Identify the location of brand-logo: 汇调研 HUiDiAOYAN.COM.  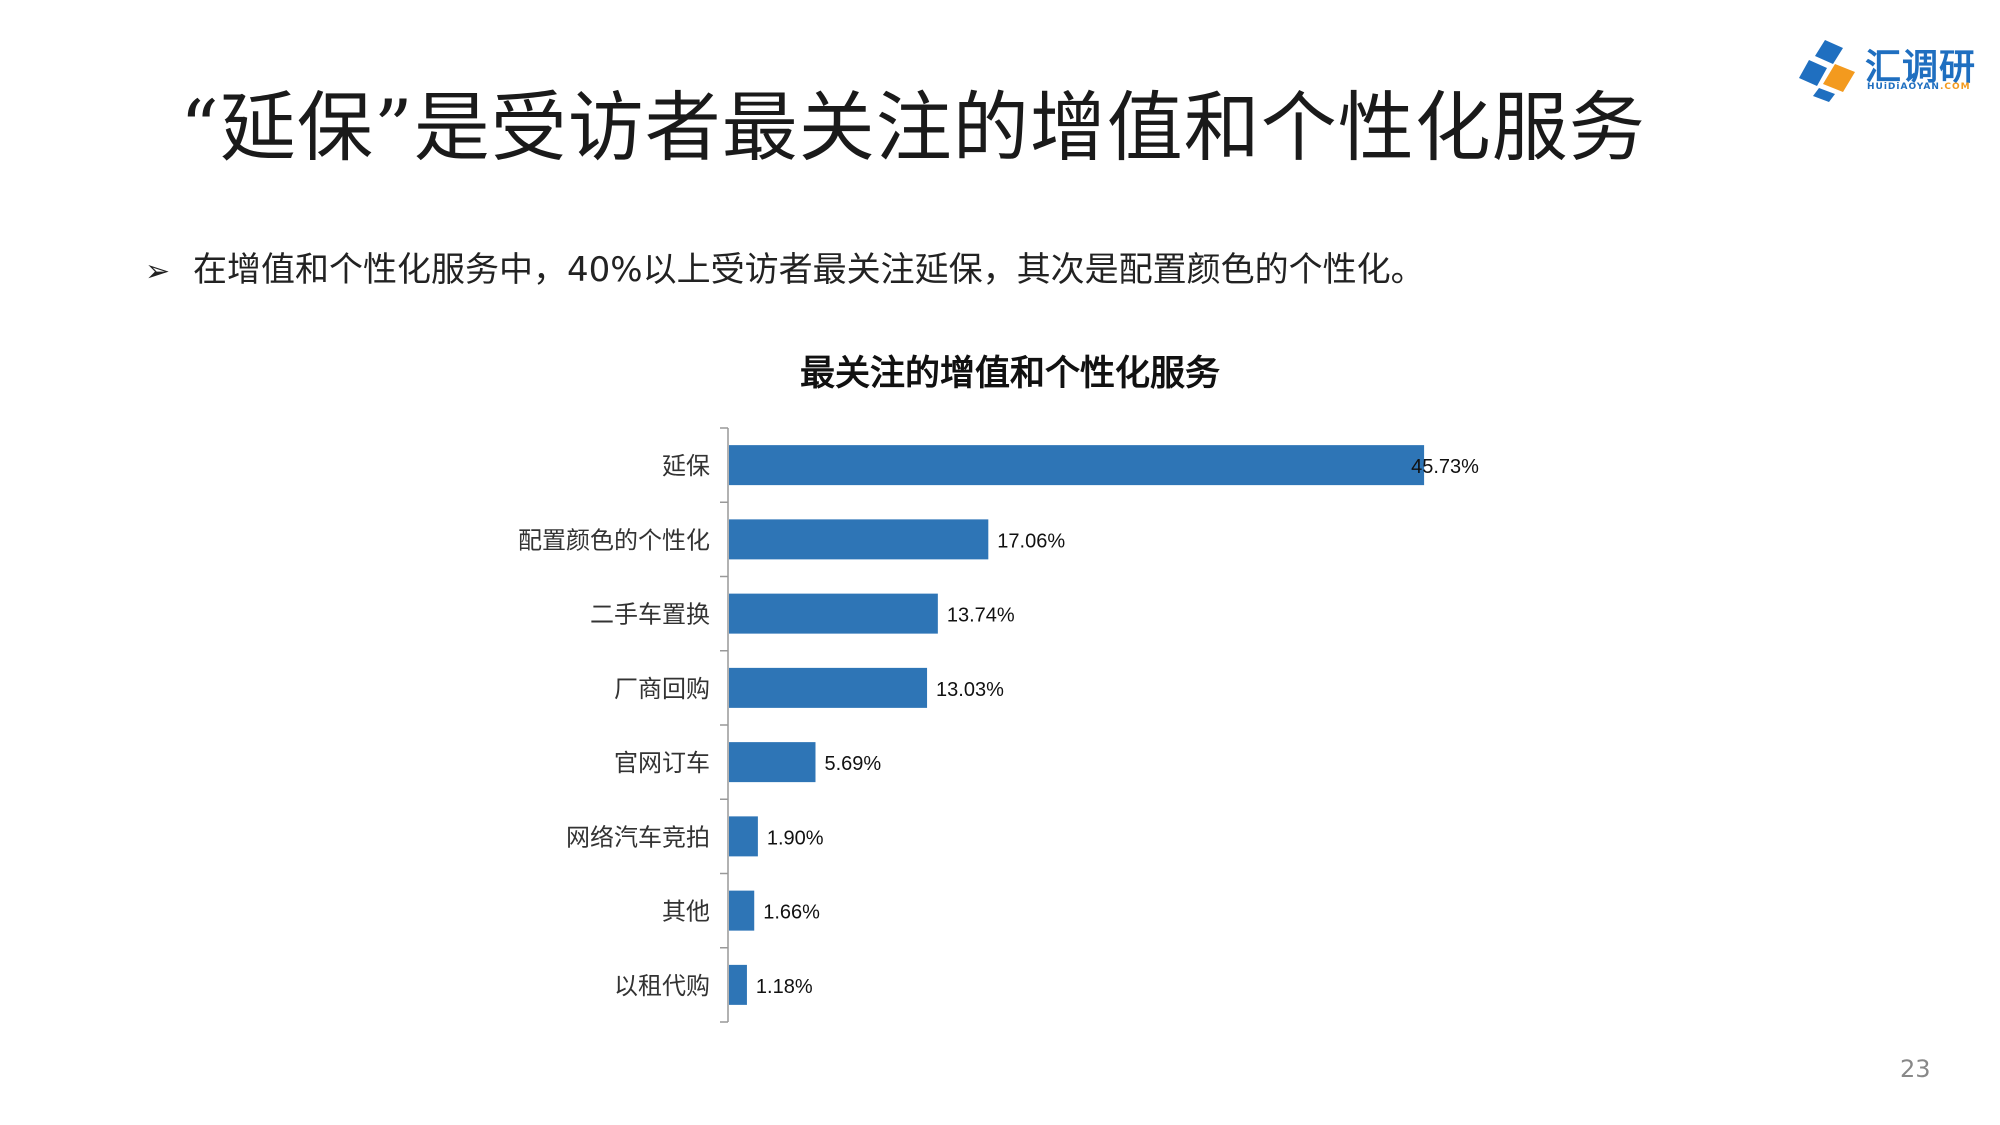
(1887, 69).